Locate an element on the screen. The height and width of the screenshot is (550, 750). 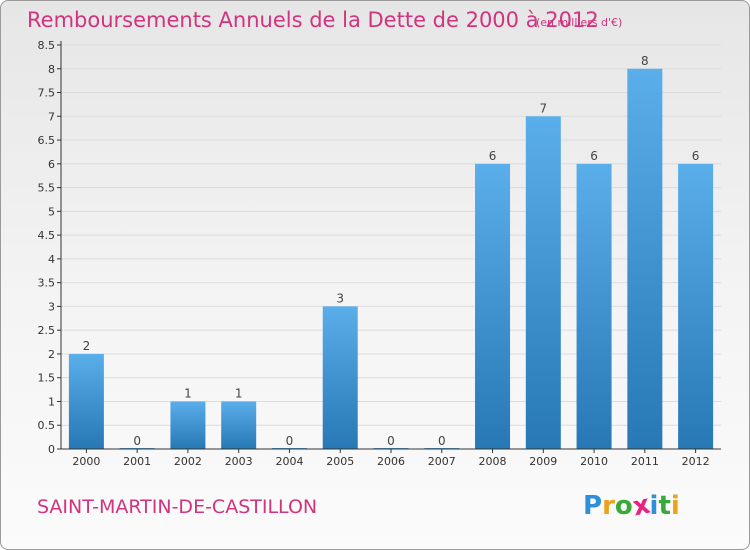
y-tick-label: 2 is located at coordinates (51, 354).